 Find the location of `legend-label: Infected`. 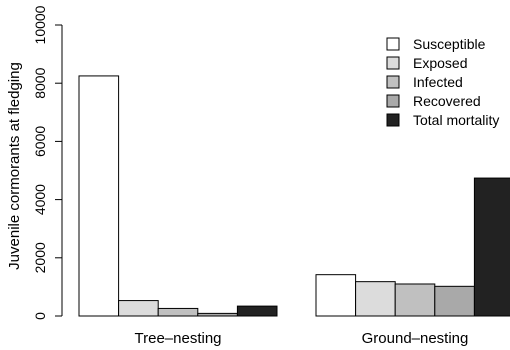

legend-label: Infected is located at coordinates (438, 82).